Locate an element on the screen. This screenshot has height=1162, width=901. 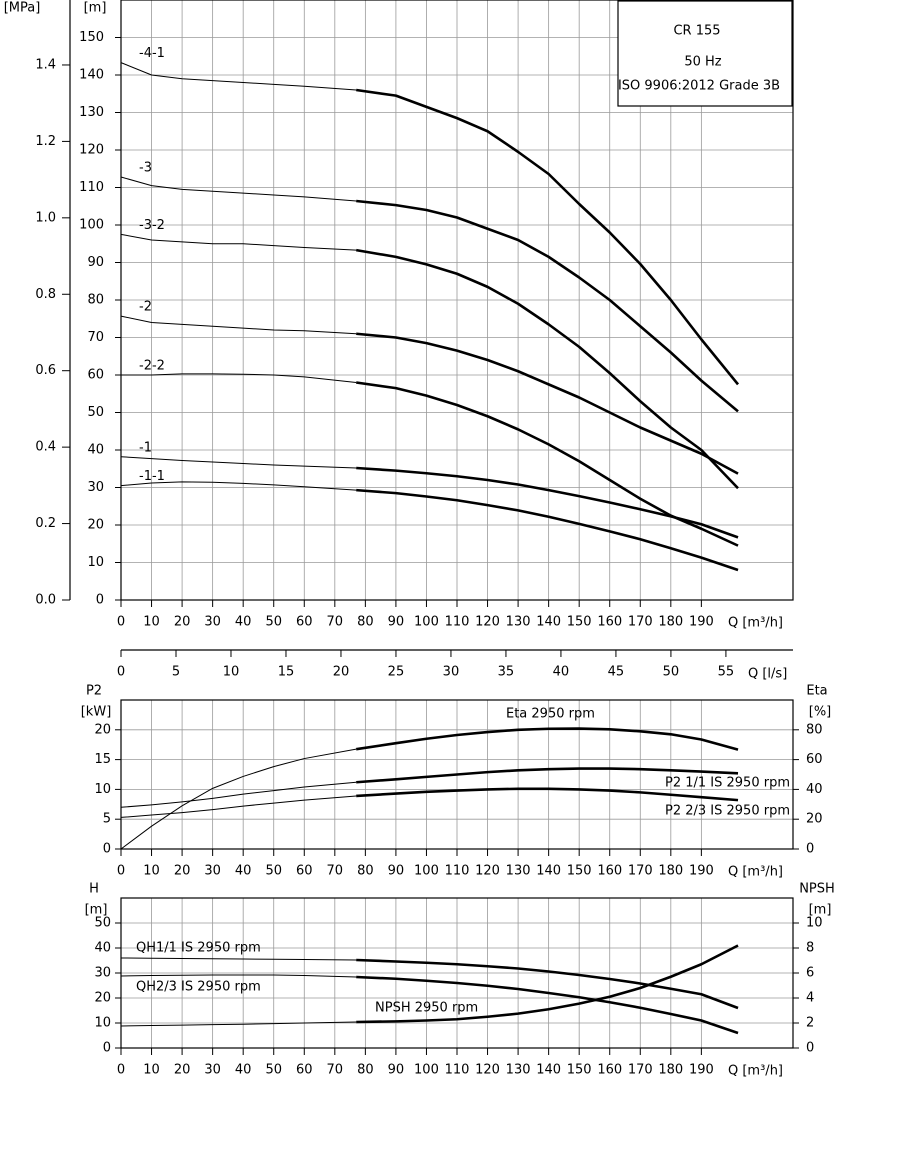
y-tick-label: 30 is located at coordinates (95, 487).